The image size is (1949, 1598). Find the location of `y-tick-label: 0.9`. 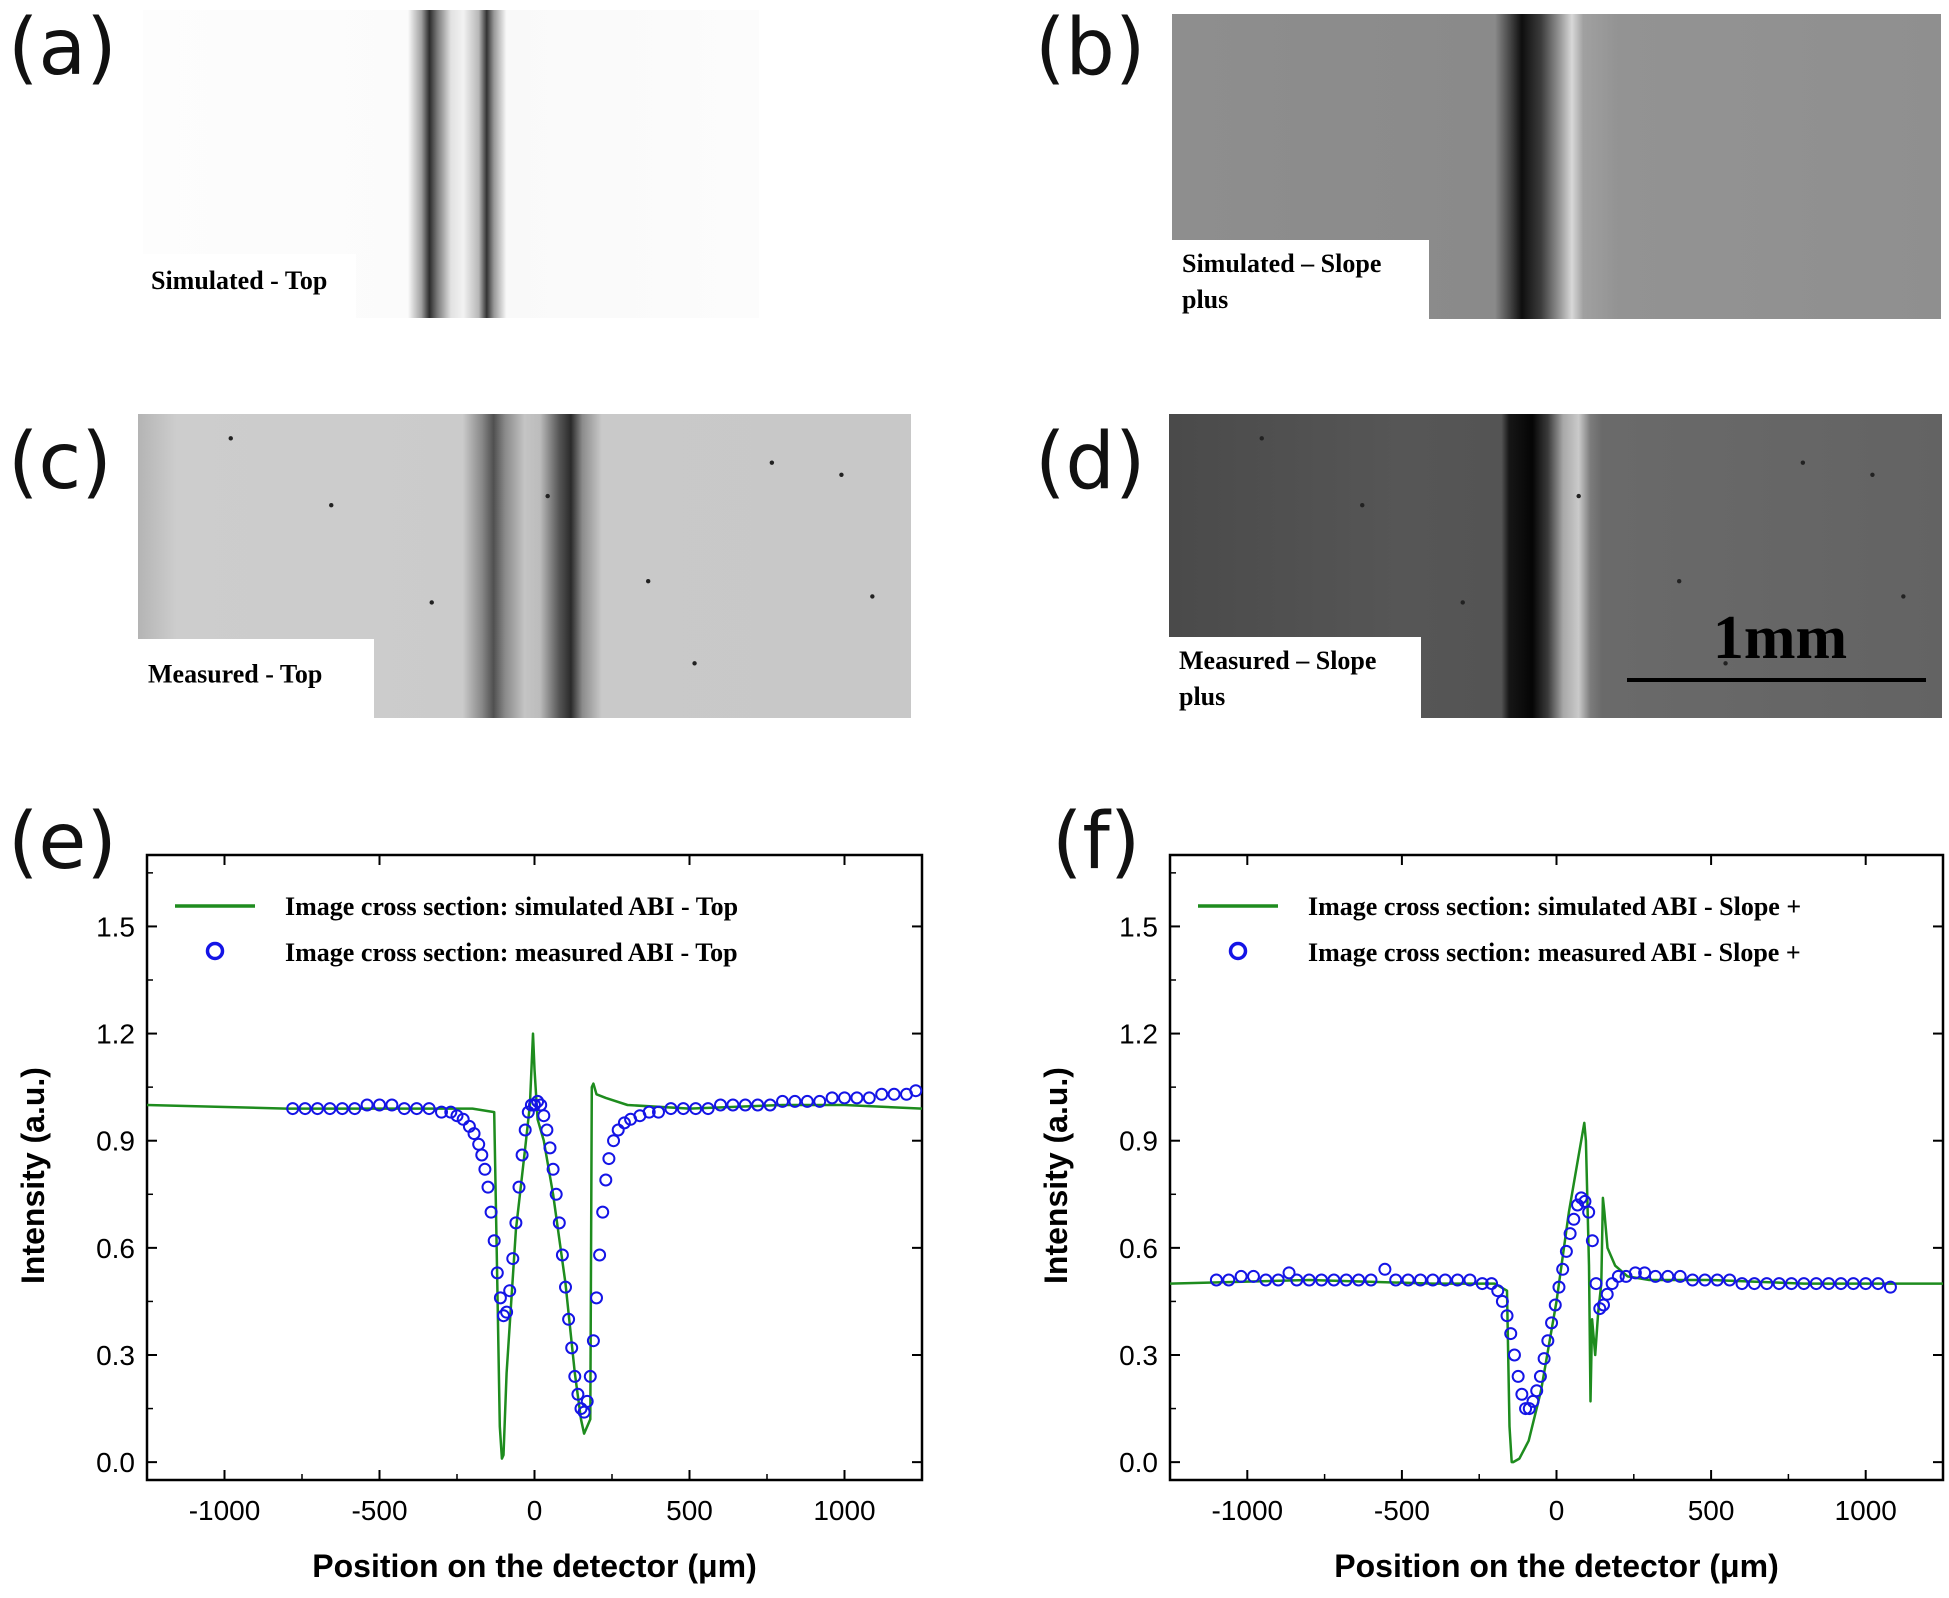

y-tick-label: 0.9 is located at coordinates (1138, 1141).